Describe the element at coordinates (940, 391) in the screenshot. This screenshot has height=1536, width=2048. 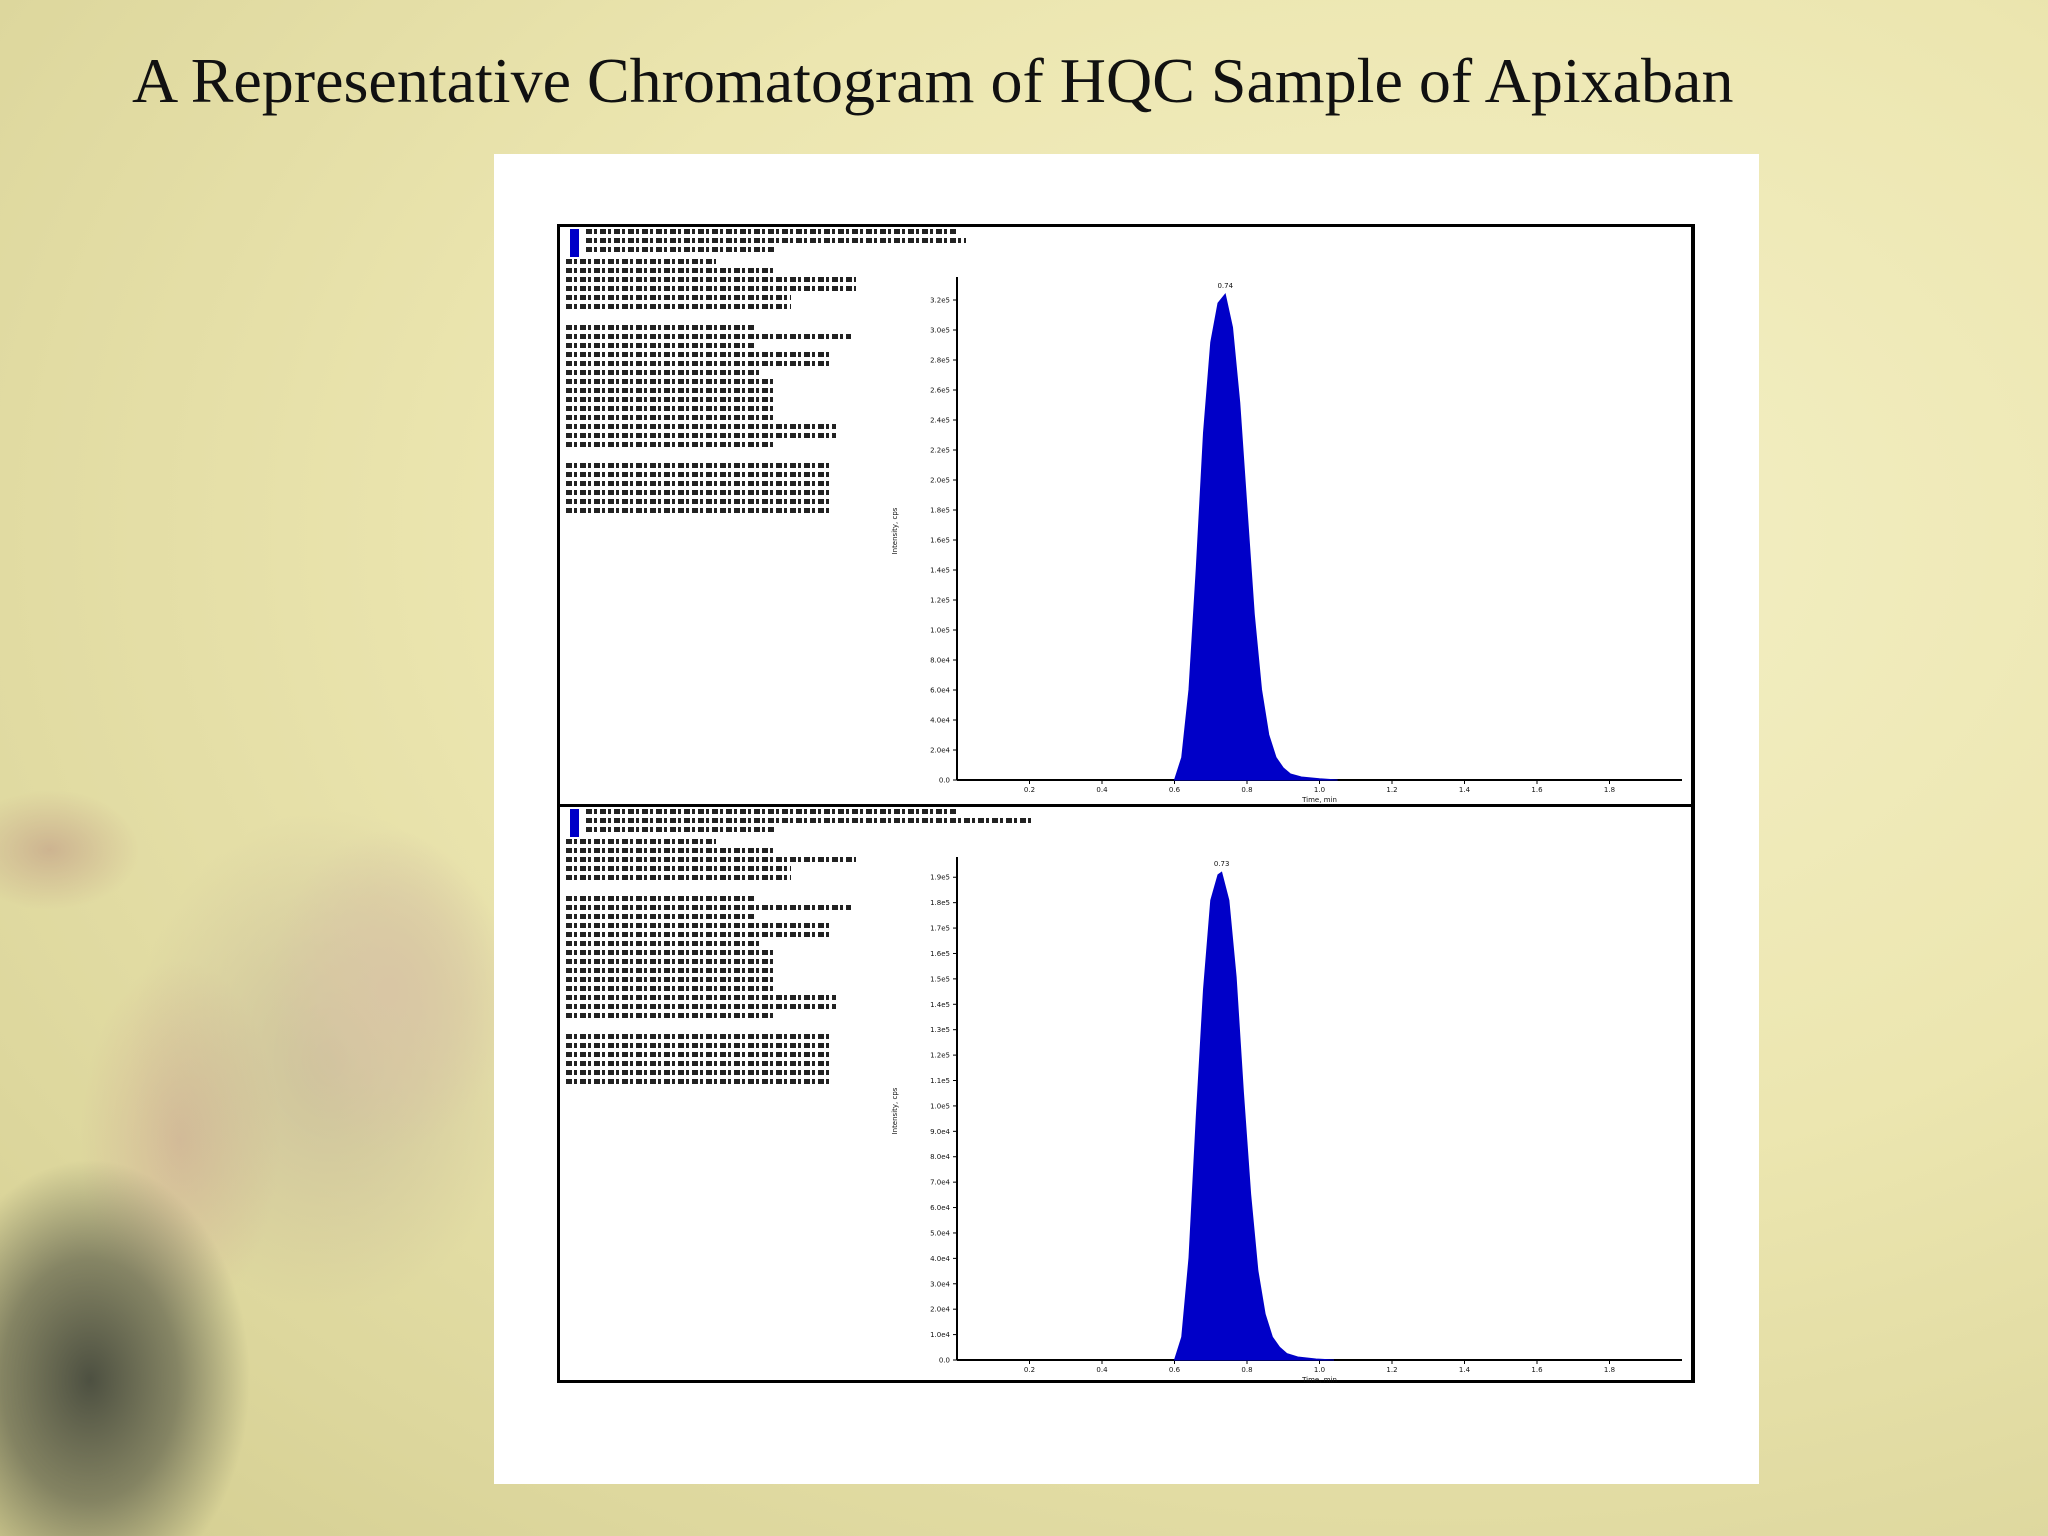
I see `y-tick-label: 2.6e5` at that location.